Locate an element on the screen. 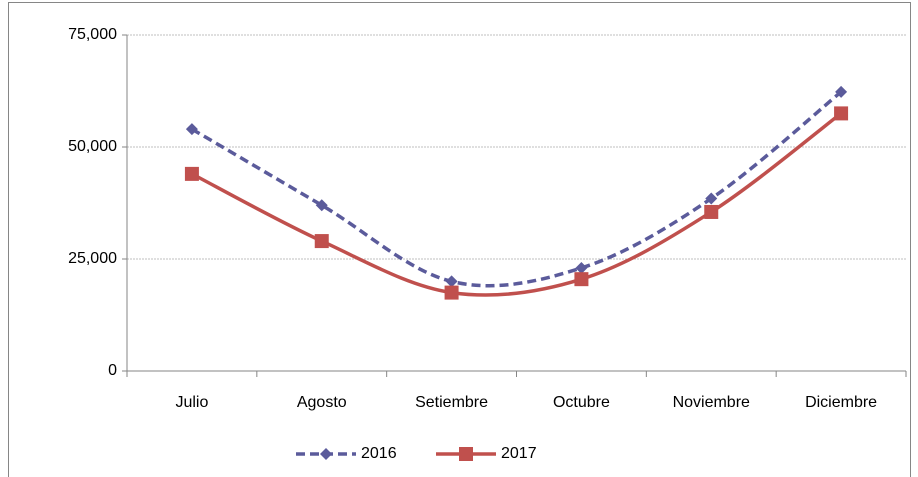  x-tick-label: Diciembre is located at coordinates (841, 402).